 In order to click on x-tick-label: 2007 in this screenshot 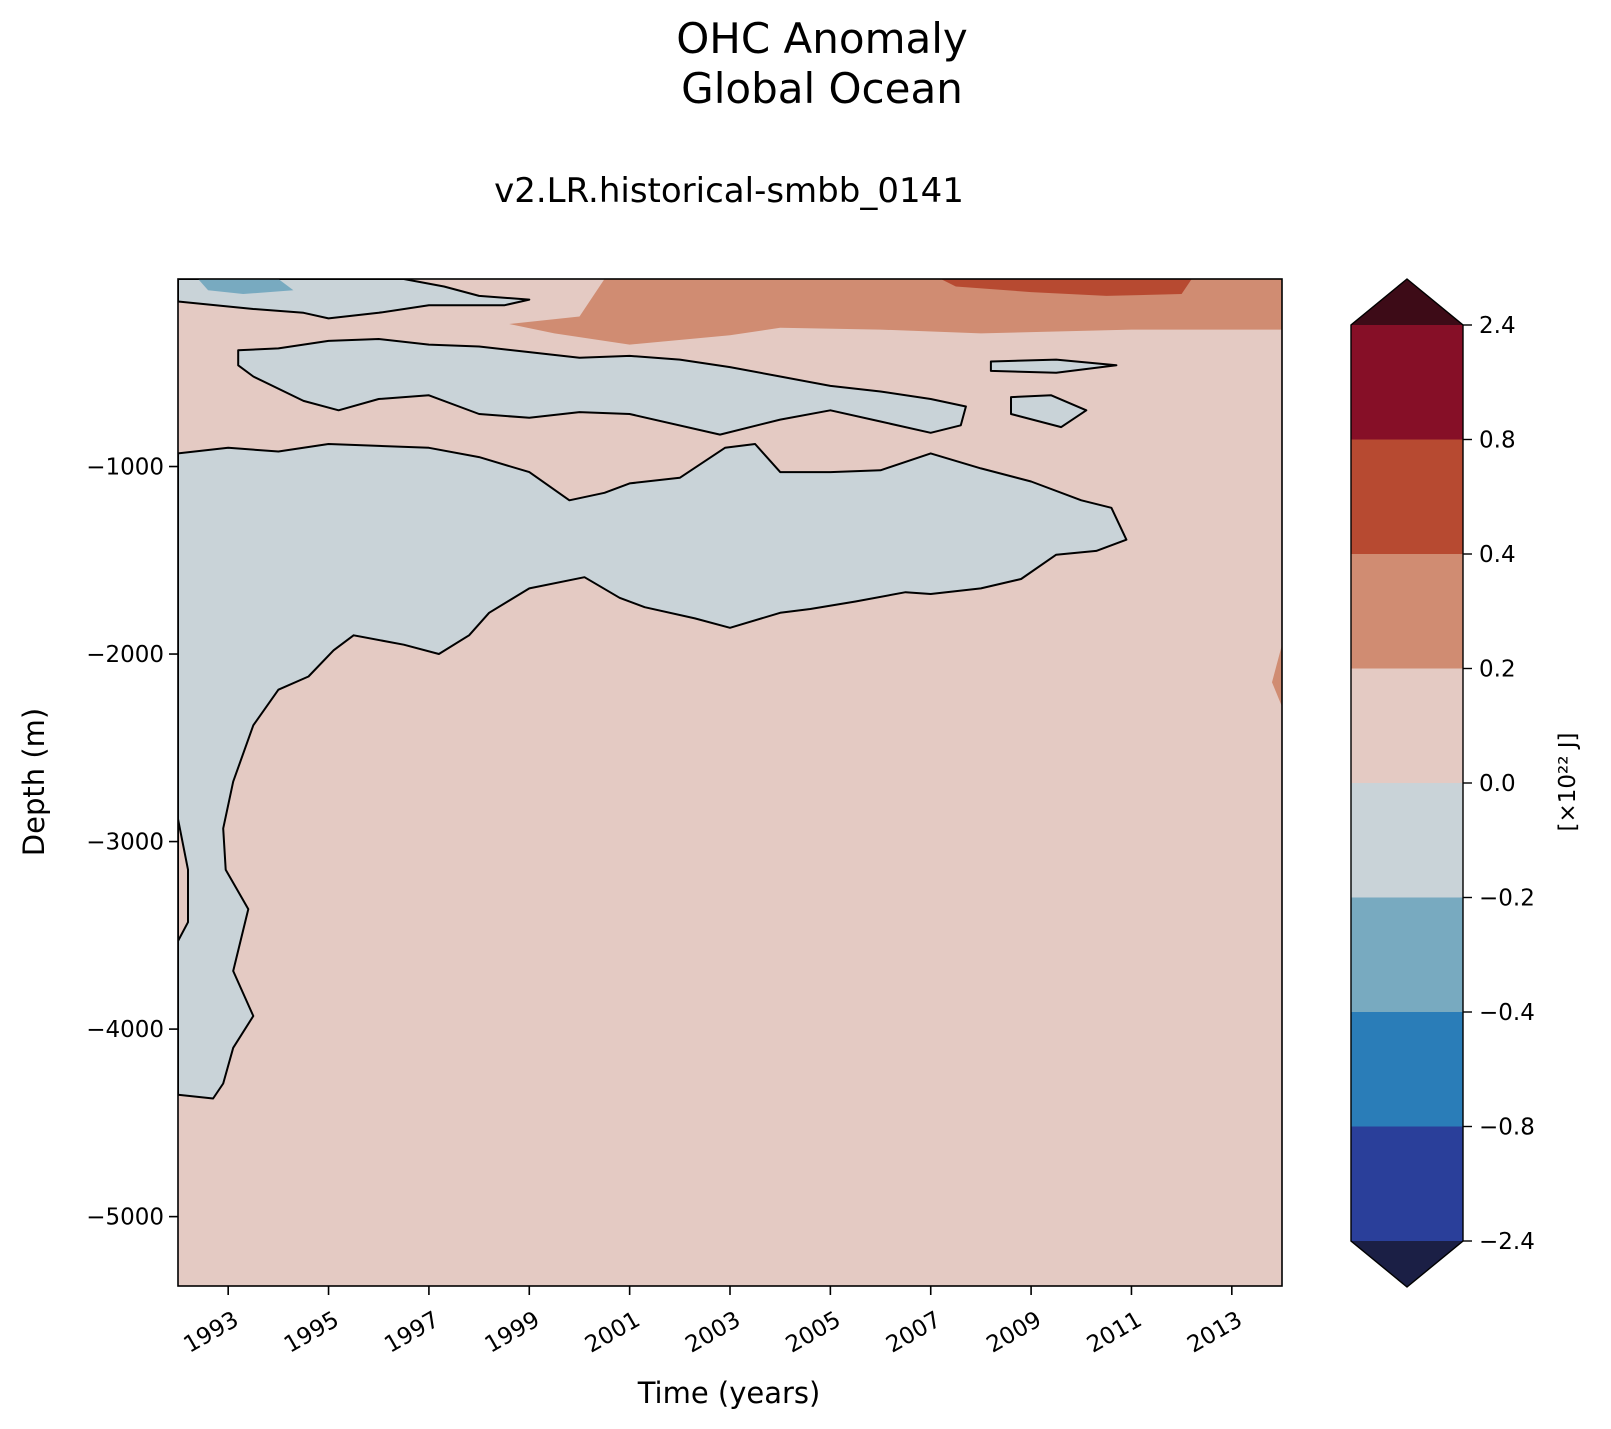, I will do `click(914, 1333)`.